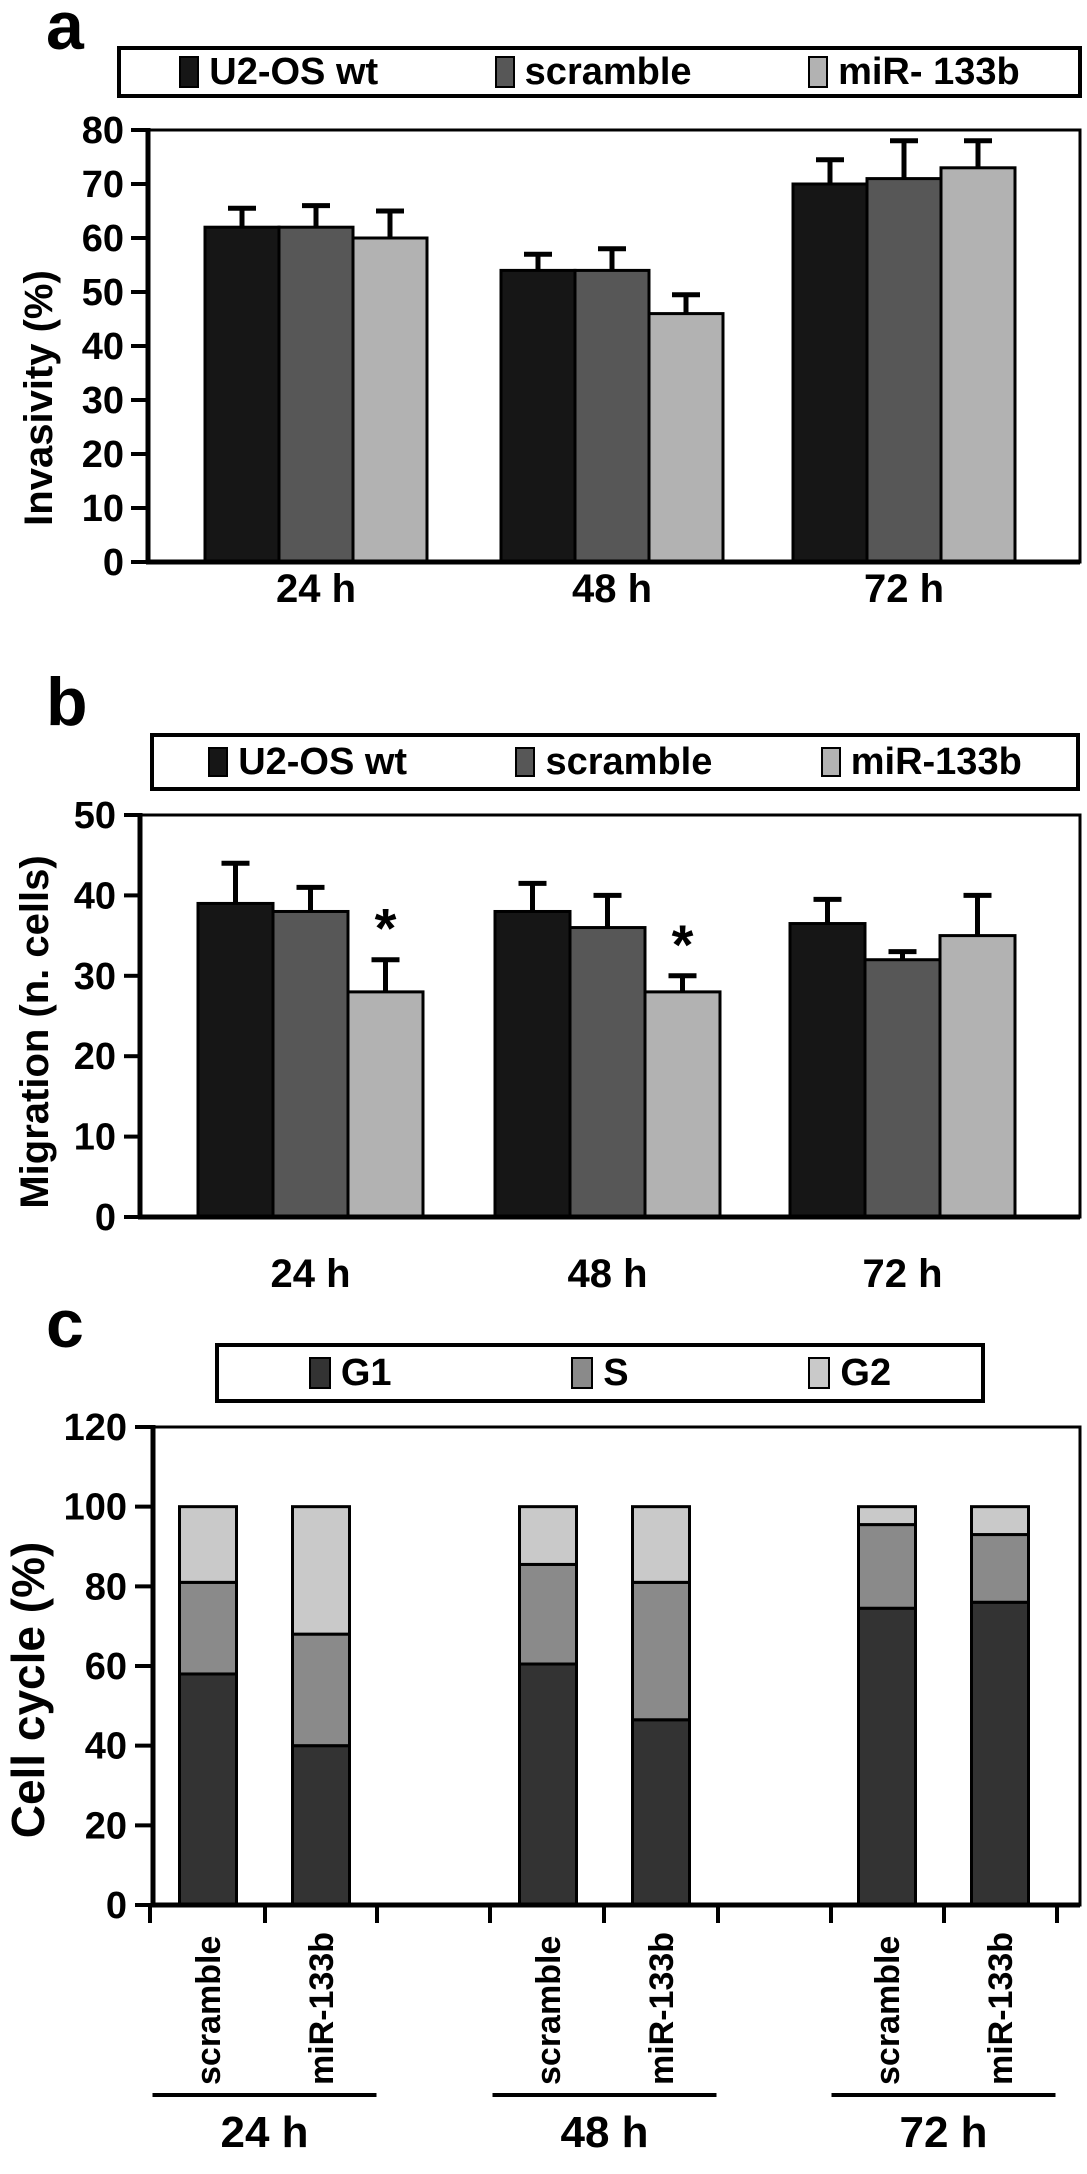 This screenshot has height=2174, width=1087. I want to click on legend-item-miR-133b: miR-133b, so click(921, 762).